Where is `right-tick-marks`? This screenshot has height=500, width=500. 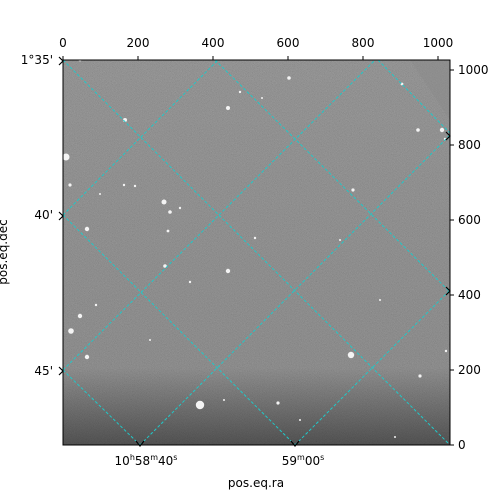 right-tick-marks is located at coordinates (452, 257).